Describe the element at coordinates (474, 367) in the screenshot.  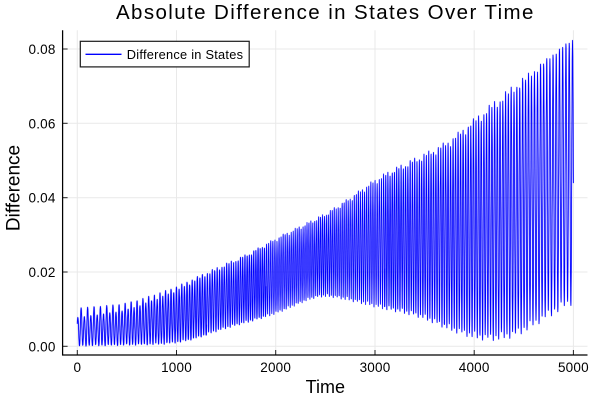
I see `svg-text: 4000` at that location.